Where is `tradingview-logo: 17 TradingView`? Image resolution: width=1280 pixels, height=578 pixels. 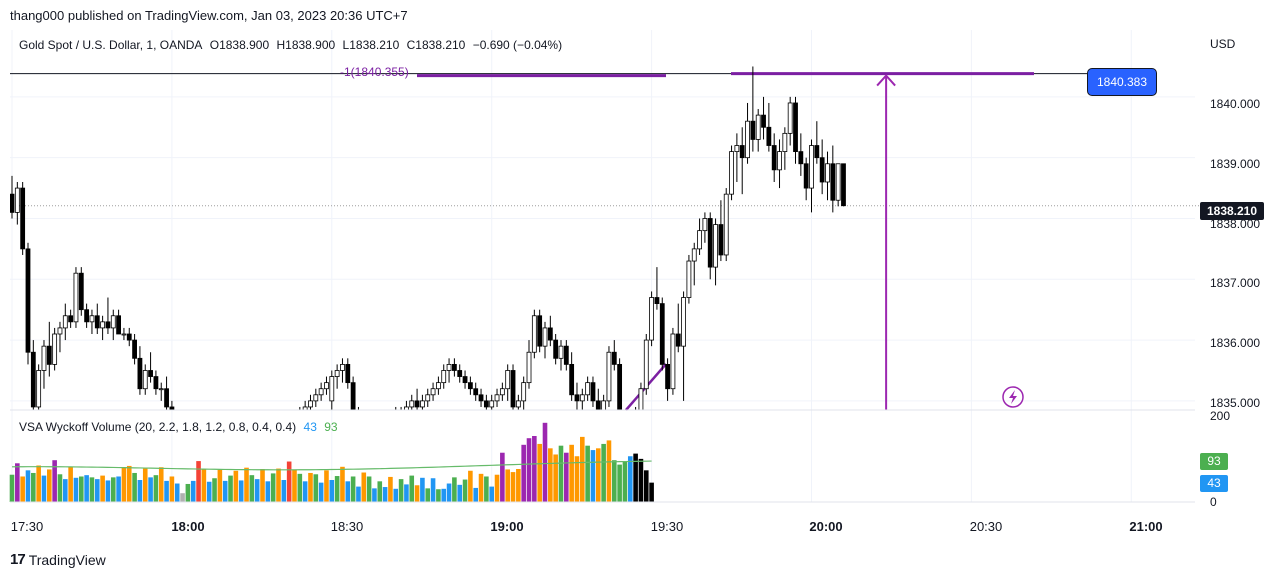
tradingview-logo: 17 TradingView is located at coordinates (58, 559).